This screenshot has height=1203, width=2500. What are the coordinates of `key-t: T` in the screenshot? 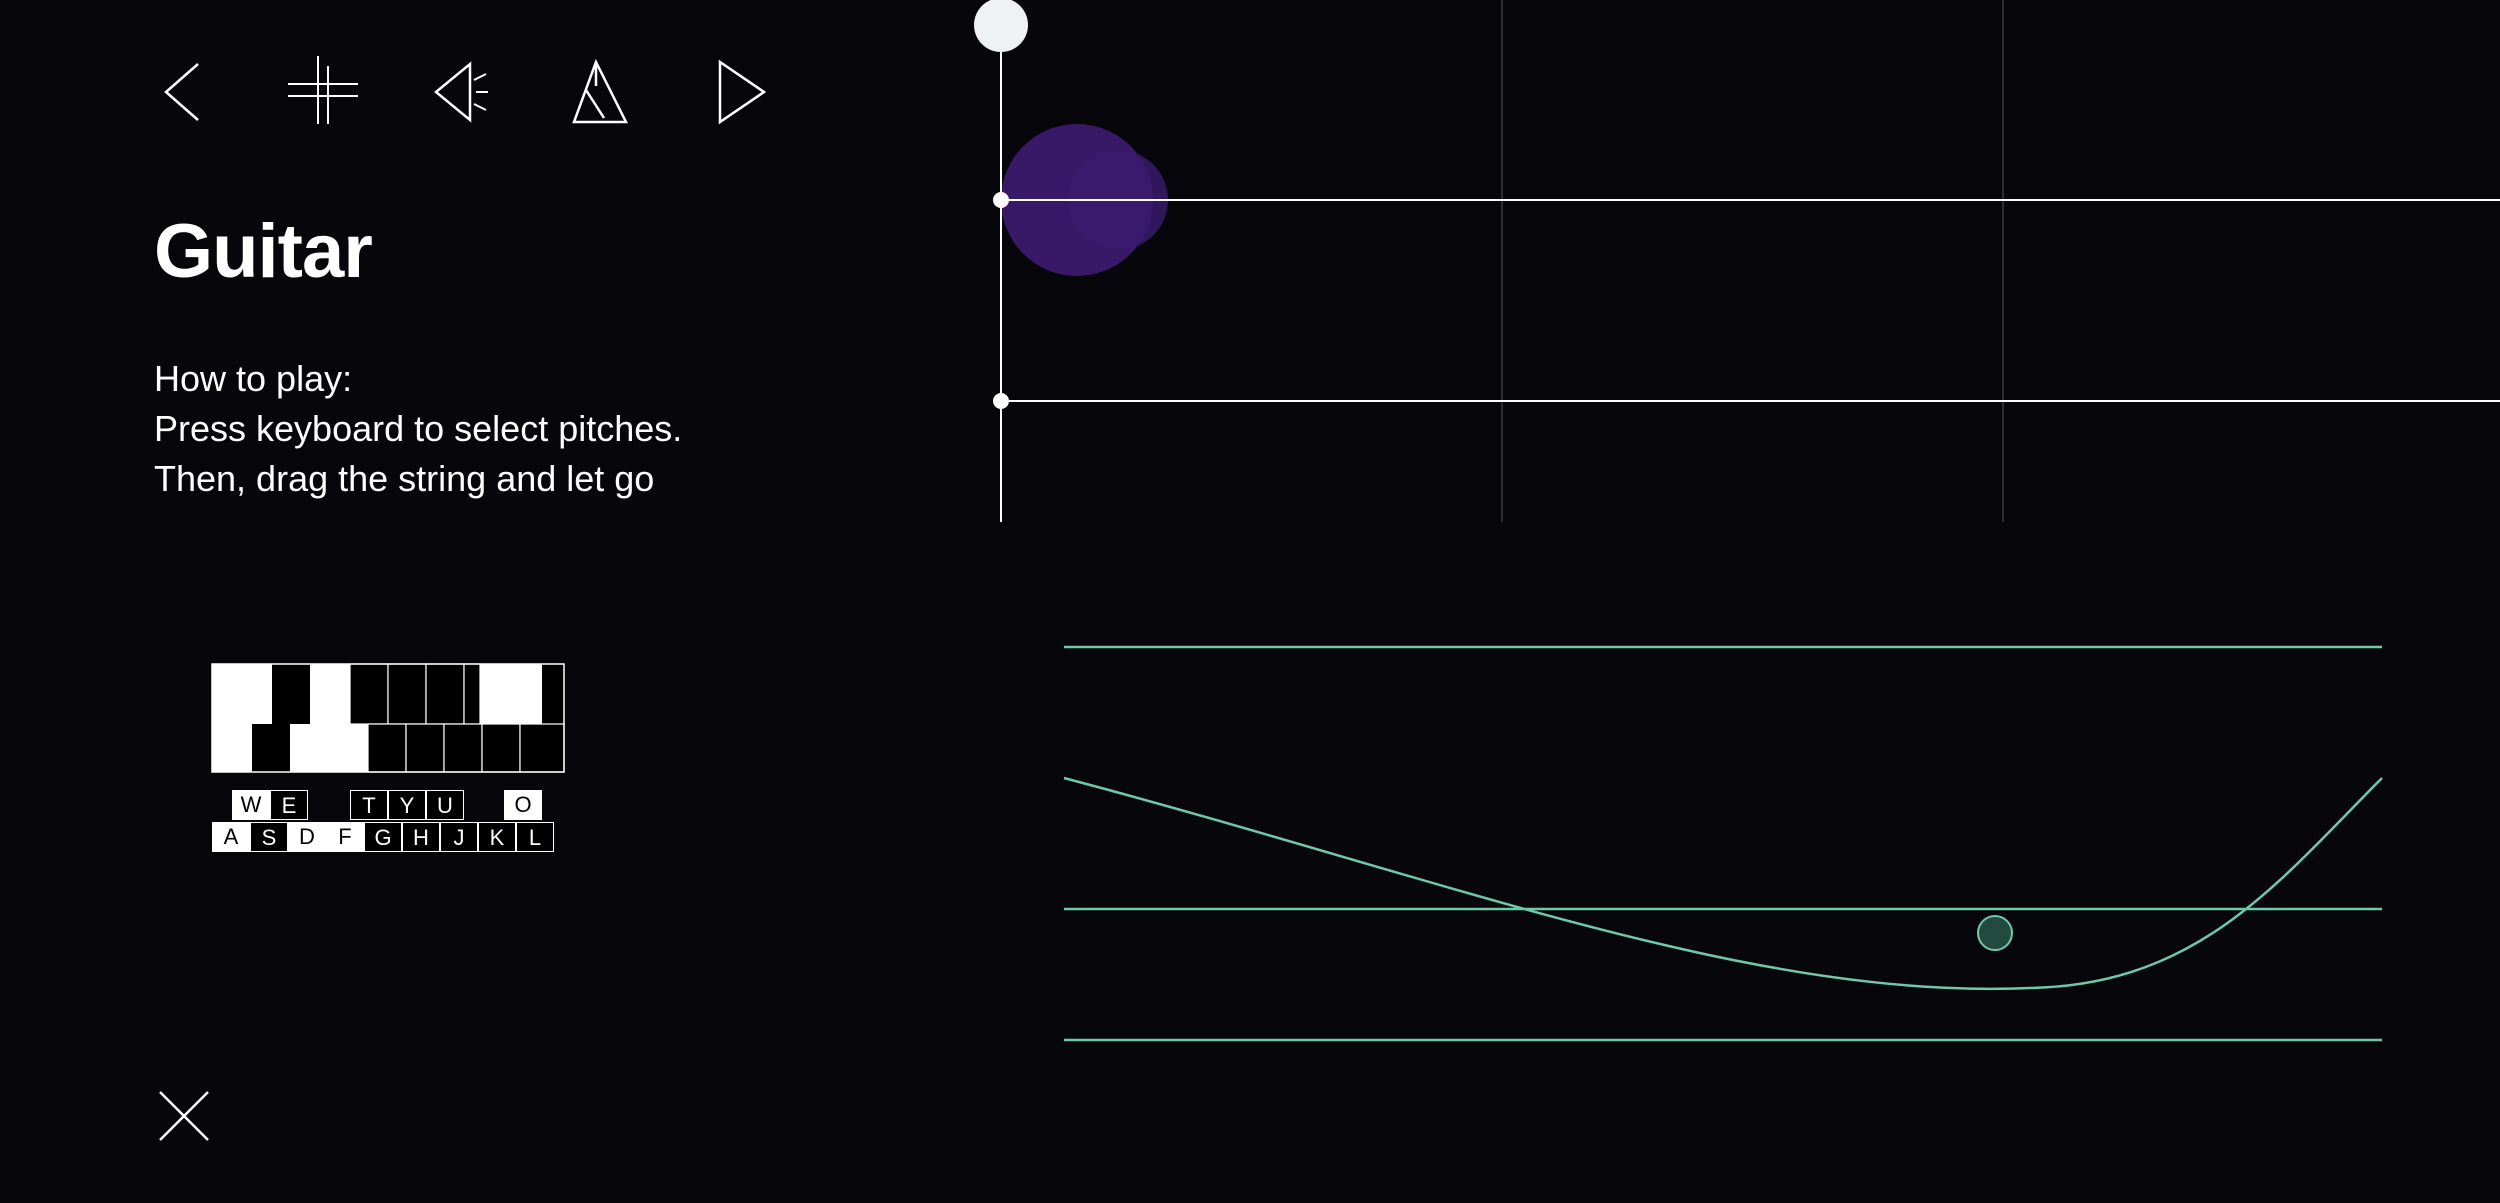 It's located at (369, 805).